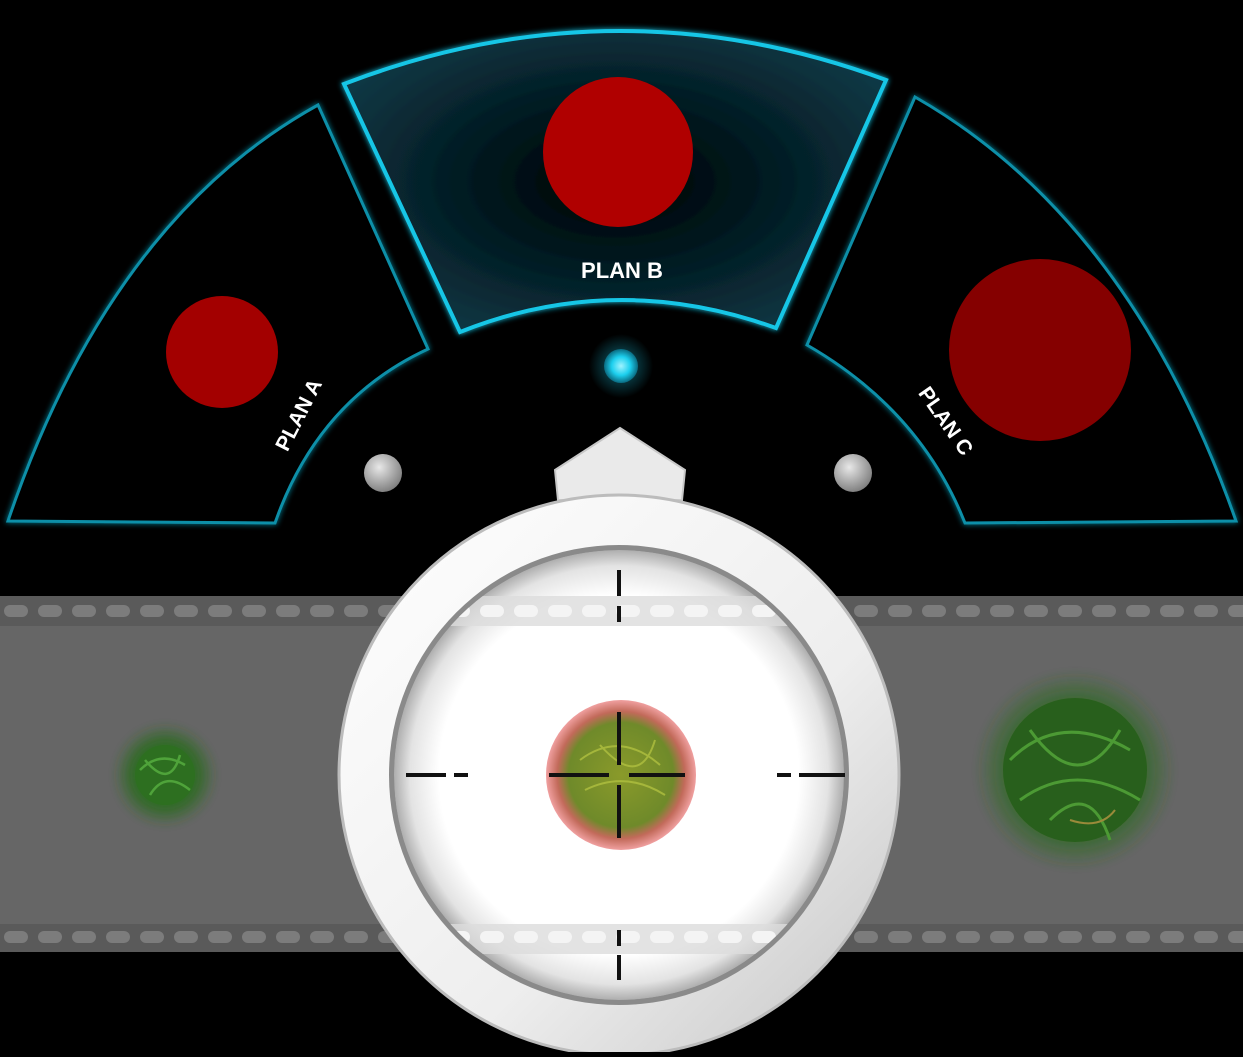 The width and height of the screenshot is (1243, 1057). I want to click on plan-a-indicator, so click(383, 473).